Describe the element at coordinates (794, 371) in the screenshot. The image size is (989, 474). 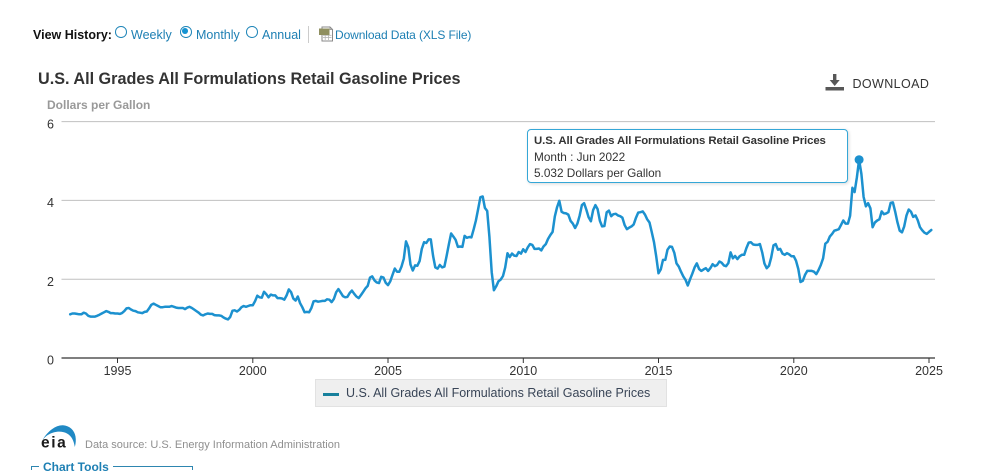
I see `svg-text: 2020` at that location.